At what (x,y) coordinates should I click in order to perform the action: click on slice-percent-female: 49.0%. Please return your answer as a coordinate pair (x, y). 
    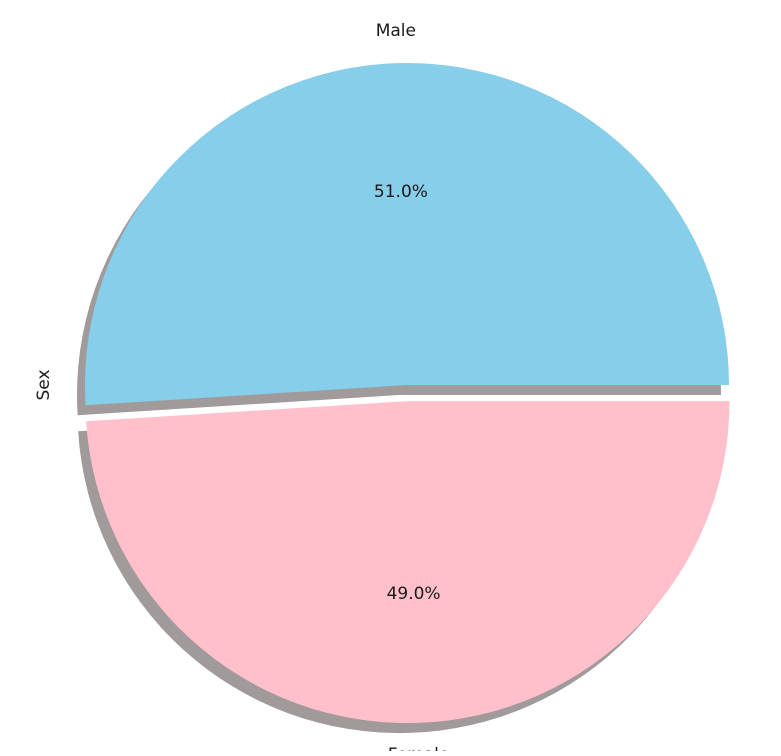
    Looking at the image, I should click on (414, 594).